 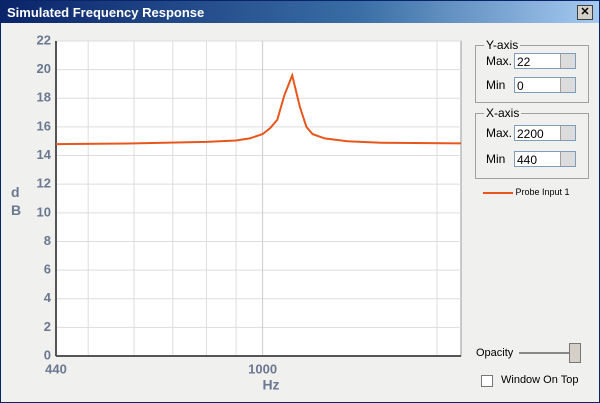 I want to click on window-title: Simulated Frequency Response, so click(x=106, y=12).